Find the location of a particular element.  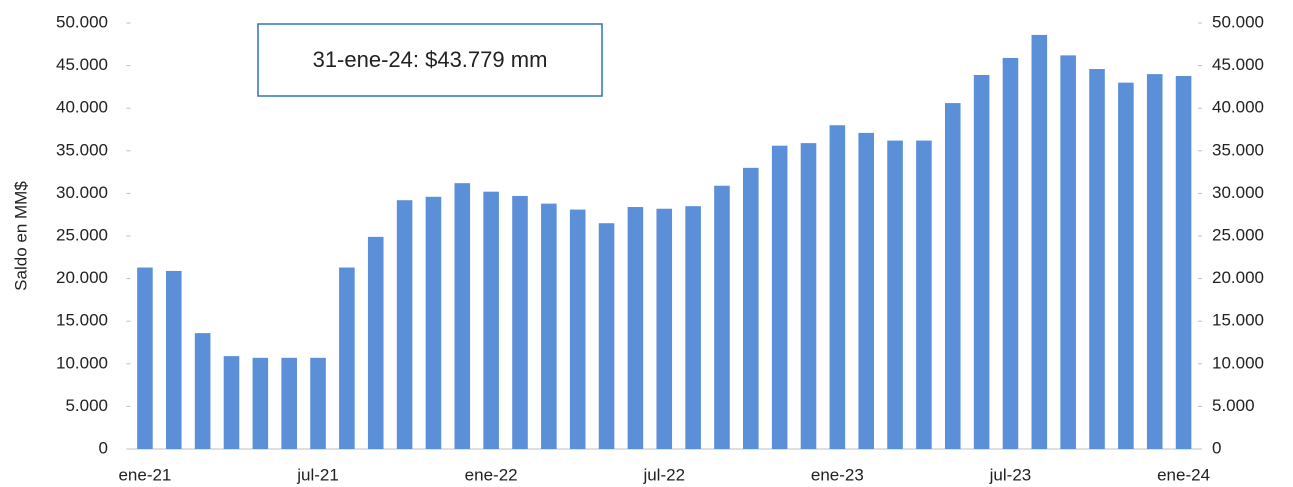

y2-tick-label: 20.000 is located at coordinates (1238, 277).